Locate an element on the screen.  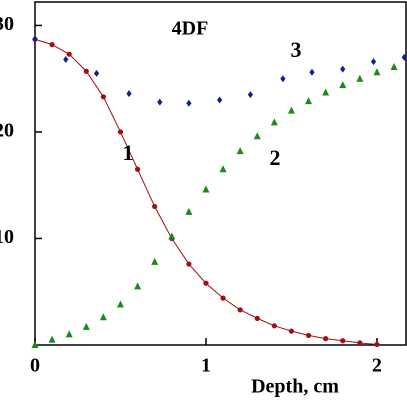
x-axis-label: Depth, cm is located at coordinates (295, 387).